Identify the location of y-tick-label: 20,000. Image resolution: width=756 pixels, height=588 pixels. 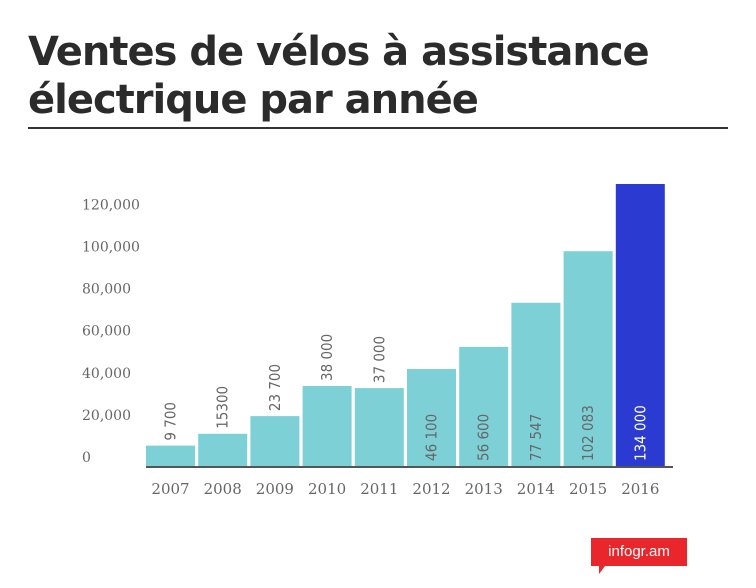
(106, 416).